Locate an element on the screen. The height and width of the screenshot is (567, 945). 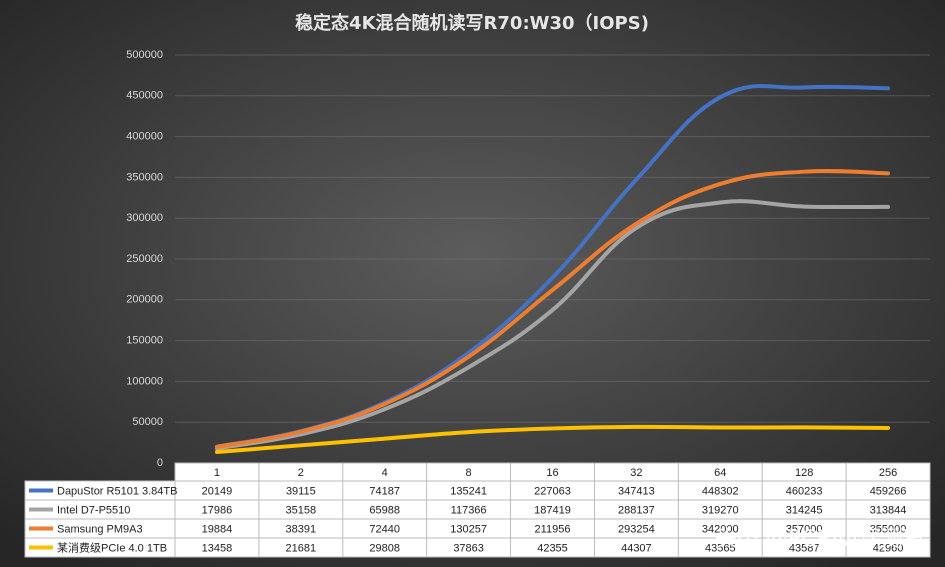
table-value: 37863 is located at coordinates (468, 548).